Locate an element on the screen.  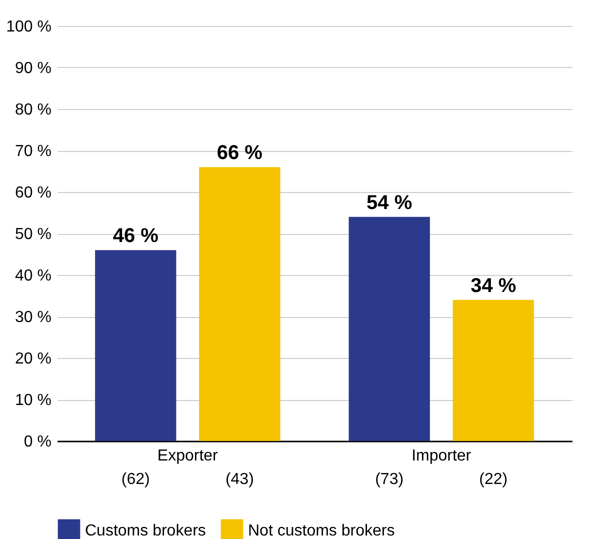
data-label: 66 % is located at coordinates (239, 153).